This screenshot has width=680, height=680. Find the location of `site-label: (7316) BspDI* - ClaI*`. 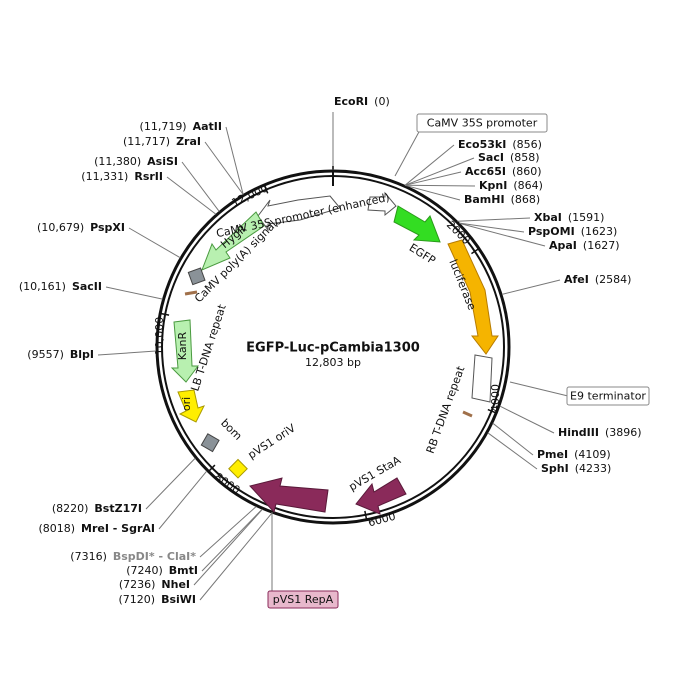

site-label: (7316) BspDI* - ClaI* is located at coordinates (133, 556).